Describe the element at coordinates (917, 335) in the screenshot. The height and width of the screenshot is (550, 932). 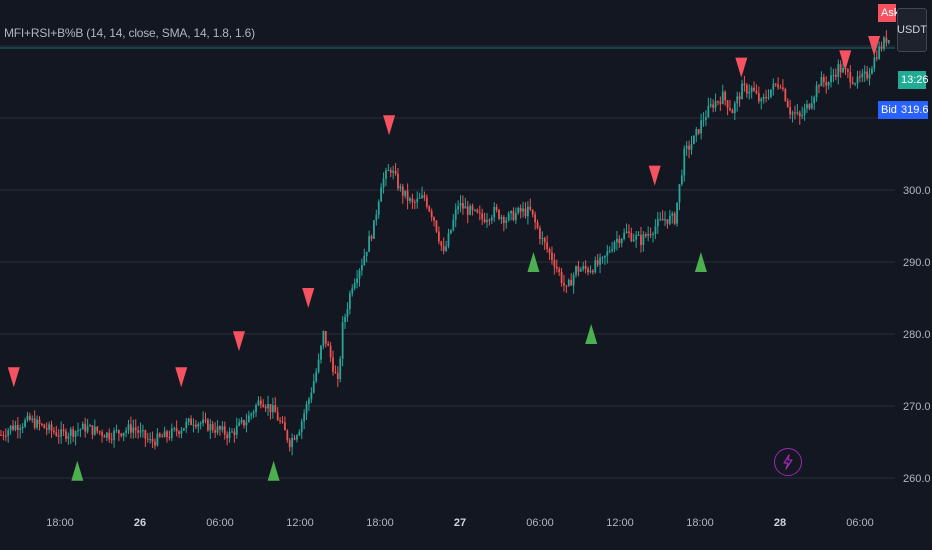
I see `price-axis: 300.0 290.0 280.0 270.0 260.0` at that location.